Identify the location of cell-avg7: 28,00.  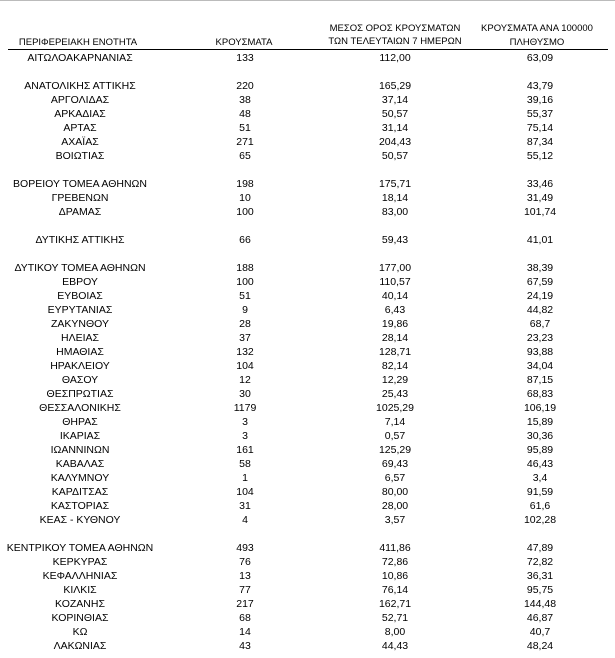
(395, 506).